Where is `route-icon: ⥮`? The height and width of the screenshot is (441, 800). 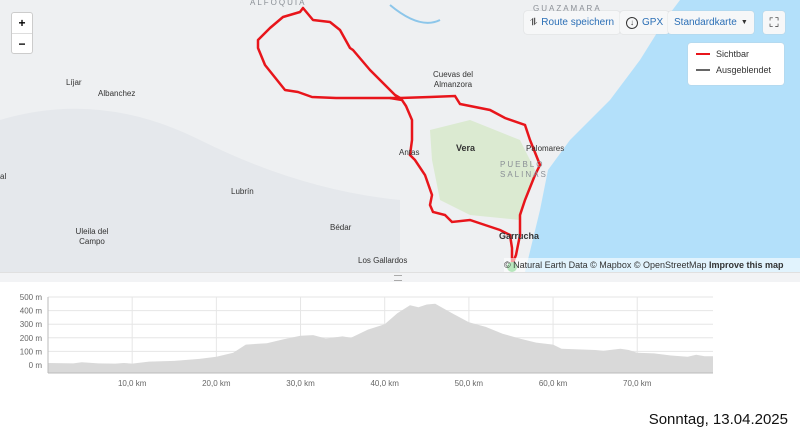
route-icon: ⥮ is located at coordinates (534, 22).